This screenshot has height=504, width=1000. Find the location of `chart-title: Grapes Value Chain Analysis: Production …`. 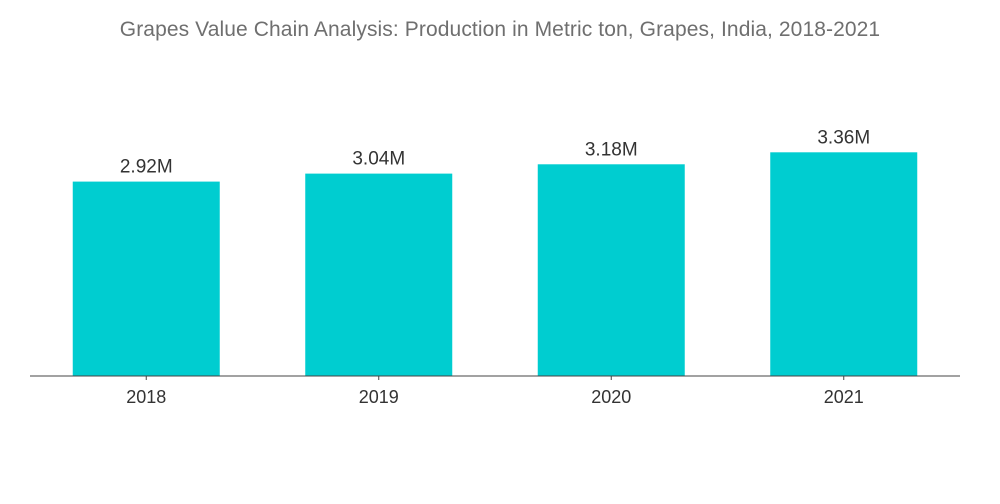

chart-title: Grapes Value Chain Analysis: Production … is located at coordinates (500, 29).